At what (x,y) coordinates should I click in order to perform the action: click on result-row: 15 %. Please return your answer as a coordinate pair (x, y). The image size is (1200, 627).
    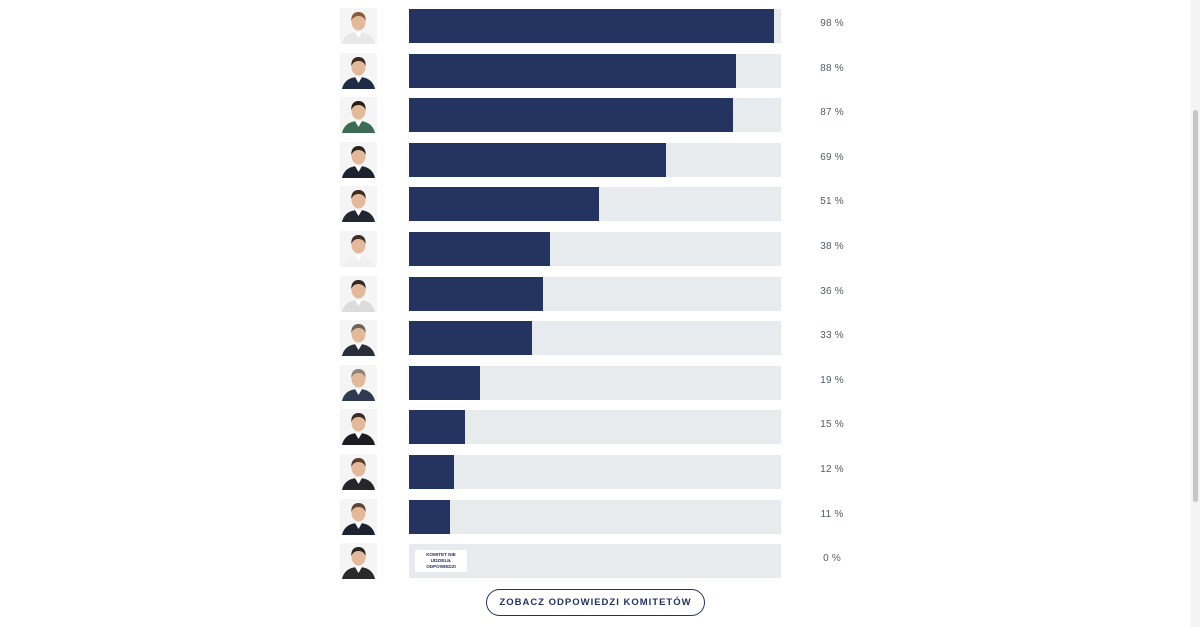
    Looking at the image, I should click on (600, 427).